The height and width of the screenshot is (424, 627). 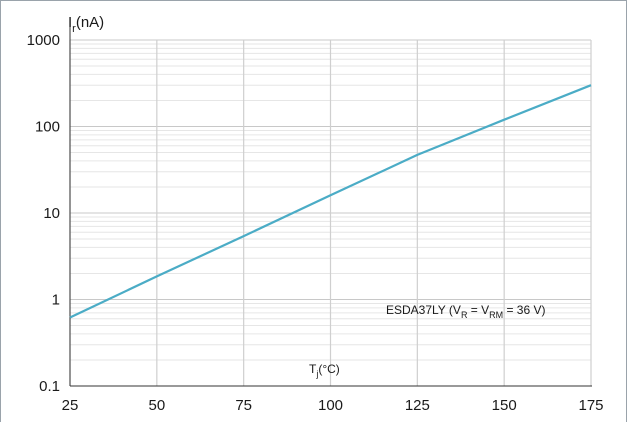 What do you see at coordinates (74, 29) in the screenshot?
I see `y-axis-label-sub: r` at bounding box center [74, 29].